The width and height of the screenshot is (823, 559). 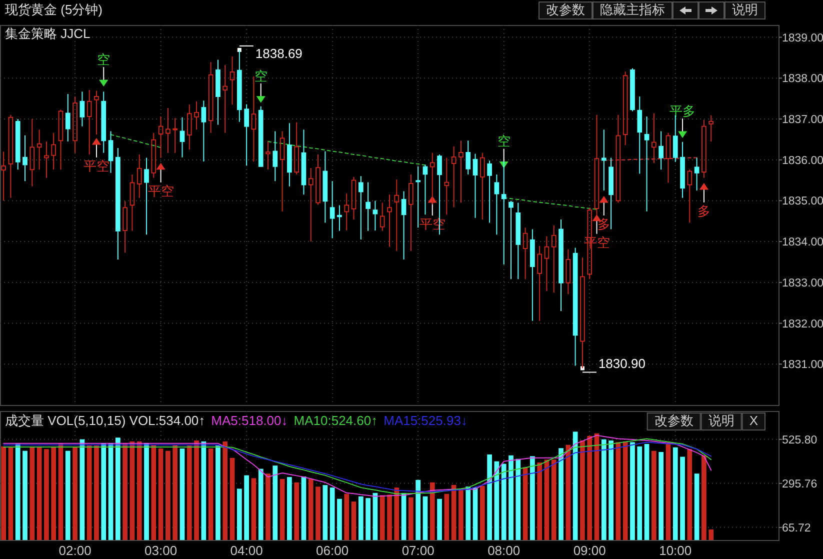 I want to click on chart-title: 成交量 VOL(5,10,15) VOL:534.00↑, so click(x=105, y=420).